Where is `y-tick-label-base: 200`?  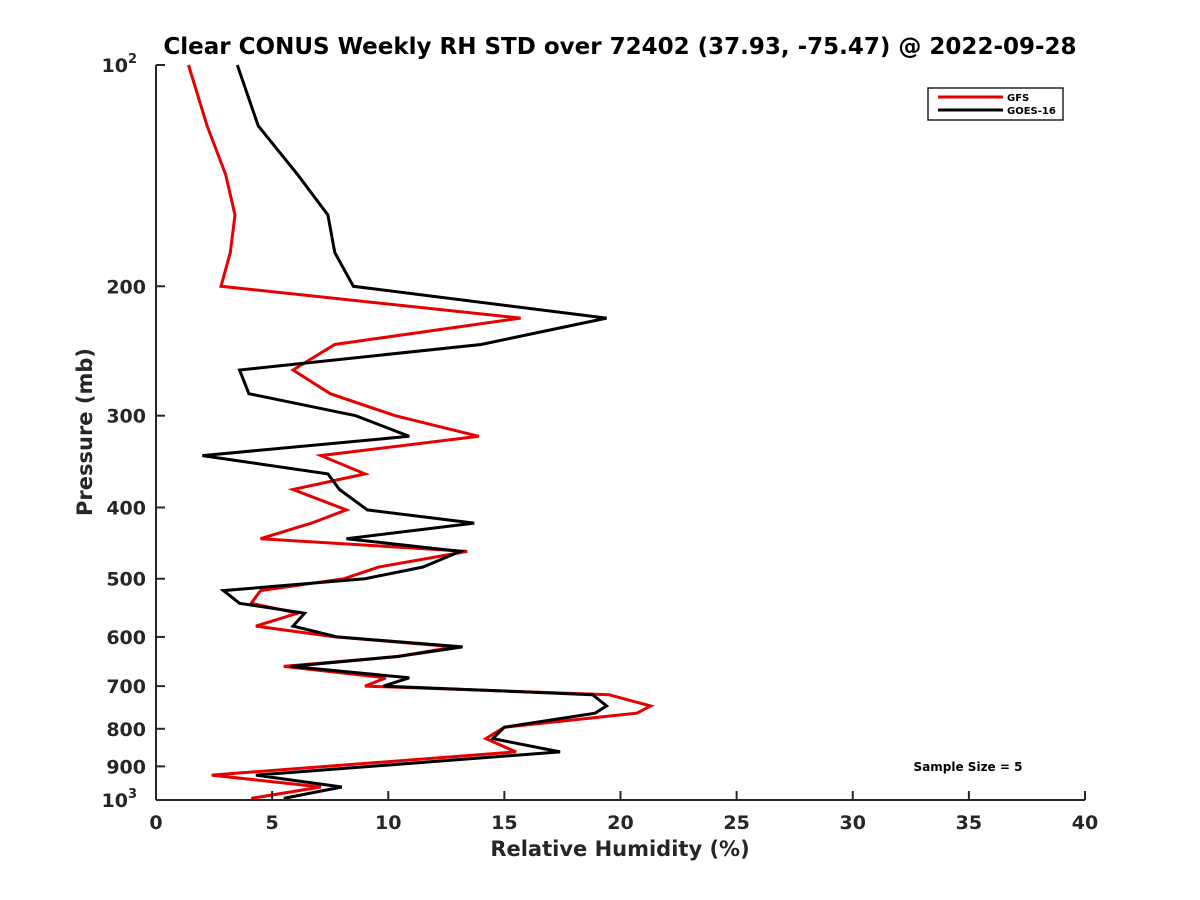
y-tick-label-base: 200 is located at coordinates (126, 287).